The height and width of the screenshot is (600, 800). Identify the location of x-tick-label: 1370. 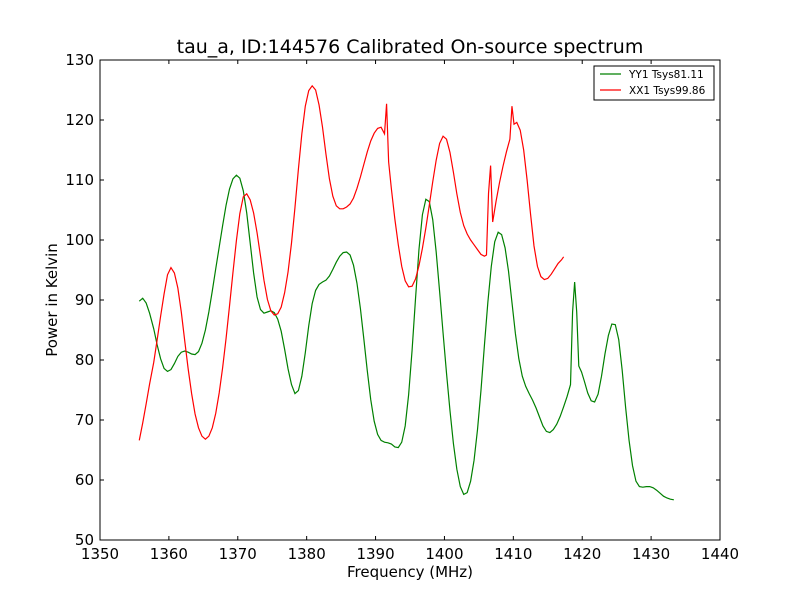
(238, 554).